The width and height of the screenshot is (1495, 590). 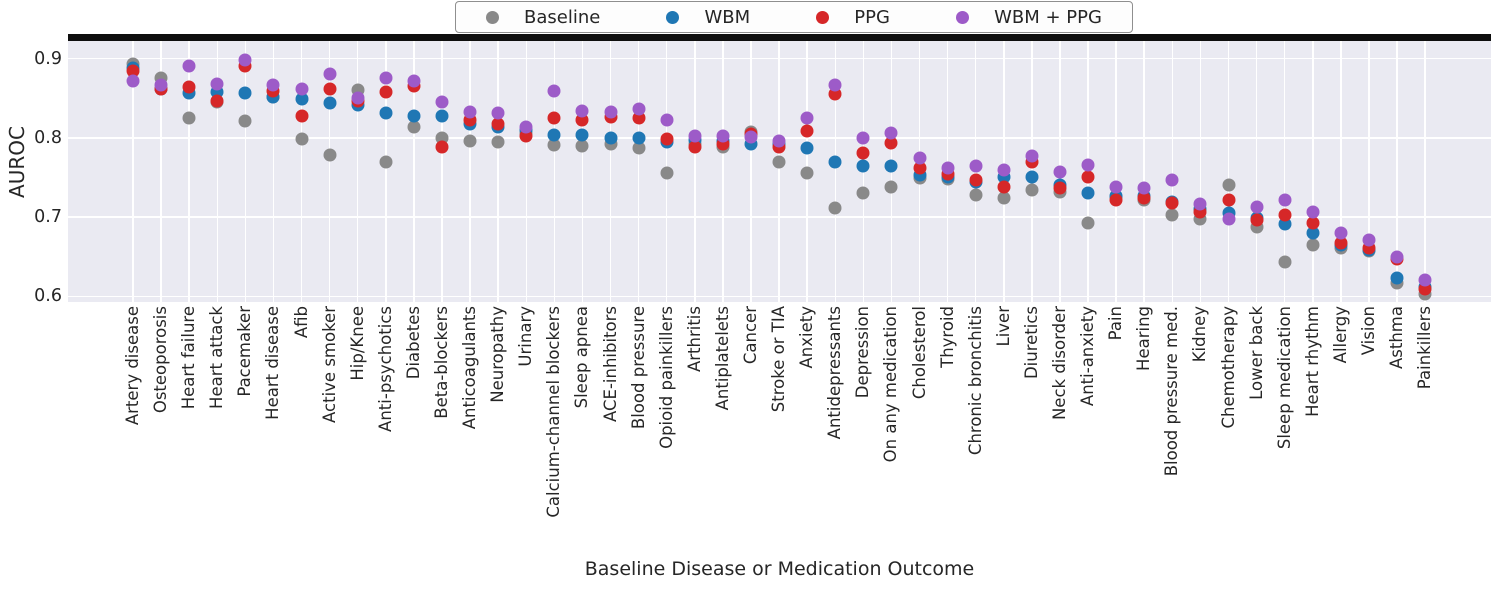 I want to click on x-tick-label: On any medication, so click(x=891, y=384).